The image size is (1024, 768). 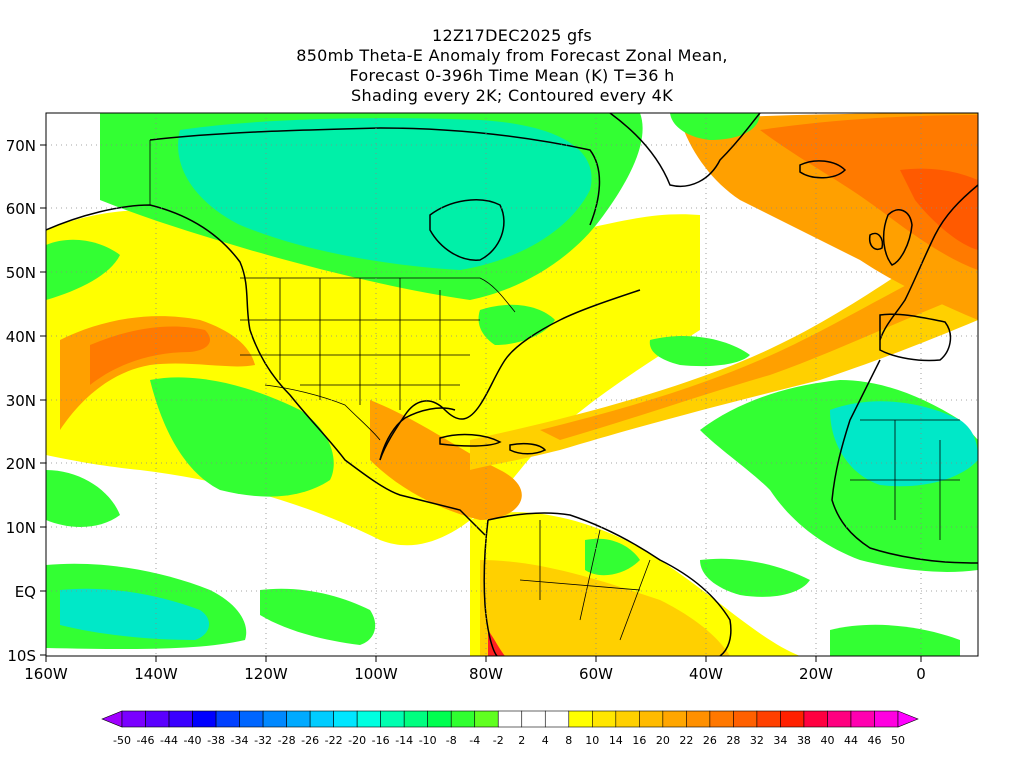 I want to click on colorbar-tick-label: -16, so click(x=381, y=740).